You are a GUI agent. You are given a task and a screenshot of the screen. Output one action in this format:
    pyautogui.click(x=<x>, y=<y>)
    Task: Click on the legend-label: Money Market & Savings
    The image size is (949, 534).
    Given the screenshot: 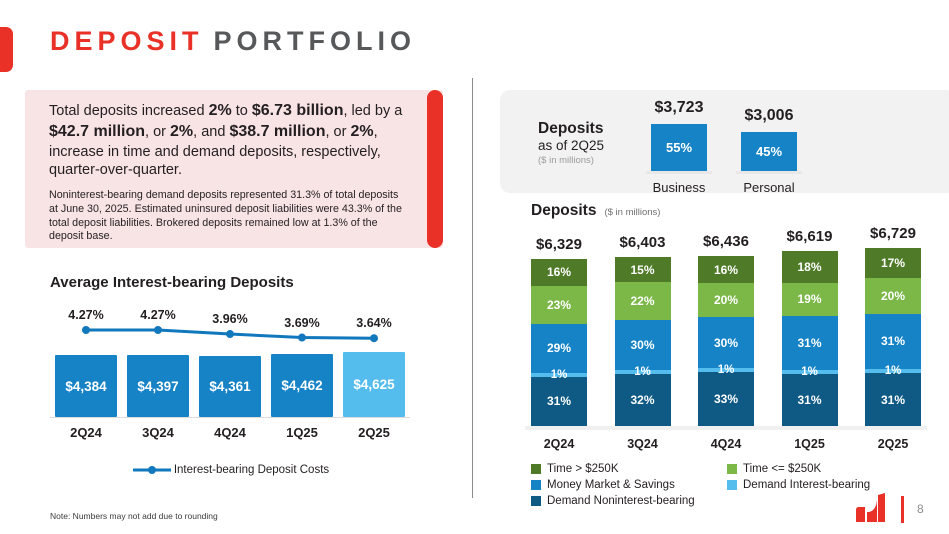 What is the action you would take?
    pyautogui.click(x=611, y=485)
    